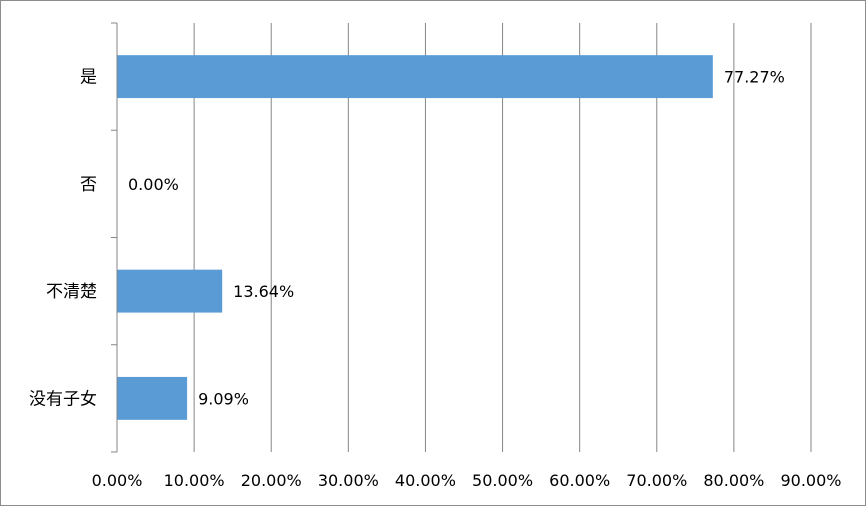 This screenshot has width=866, height=509. What do you see at coordinates (348, 480) in the screenshot?
I see `x-tick-label: 30.00%` at bounding box center [348, 480].